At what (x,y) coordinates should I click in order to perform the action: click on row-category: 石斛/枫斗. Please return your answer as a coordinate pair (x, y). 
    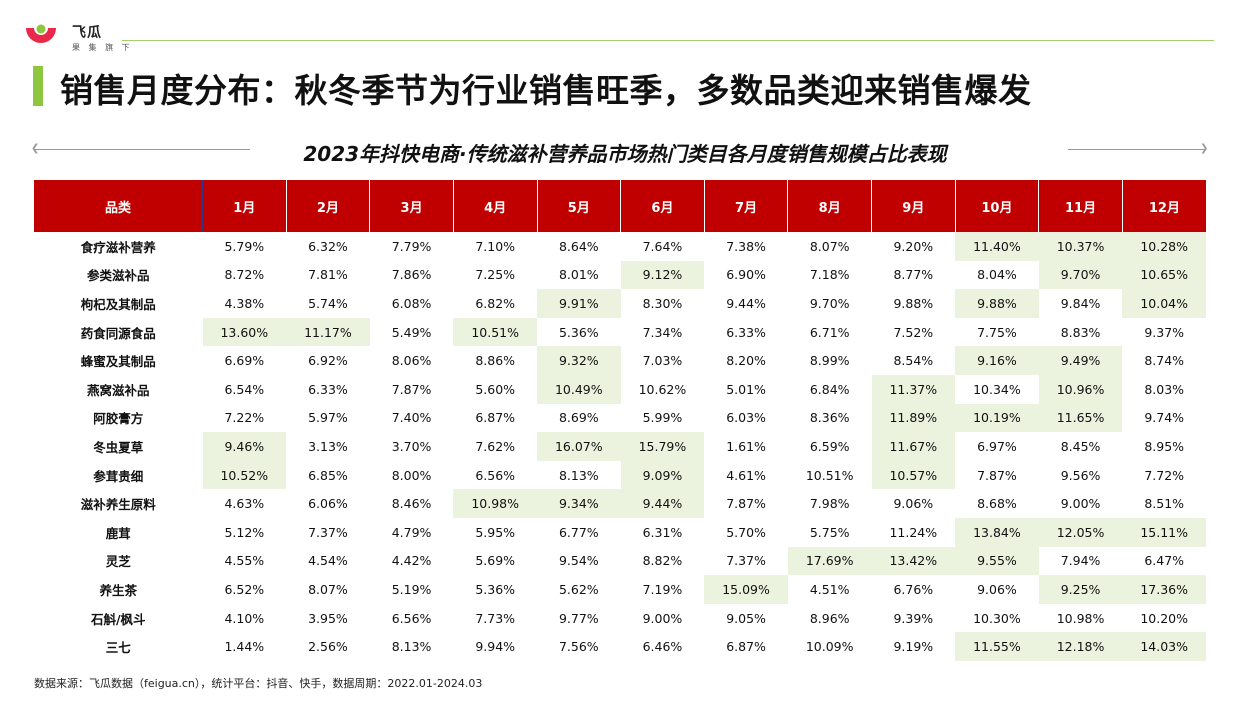
    Looking at the image, I should click on (118, 619).